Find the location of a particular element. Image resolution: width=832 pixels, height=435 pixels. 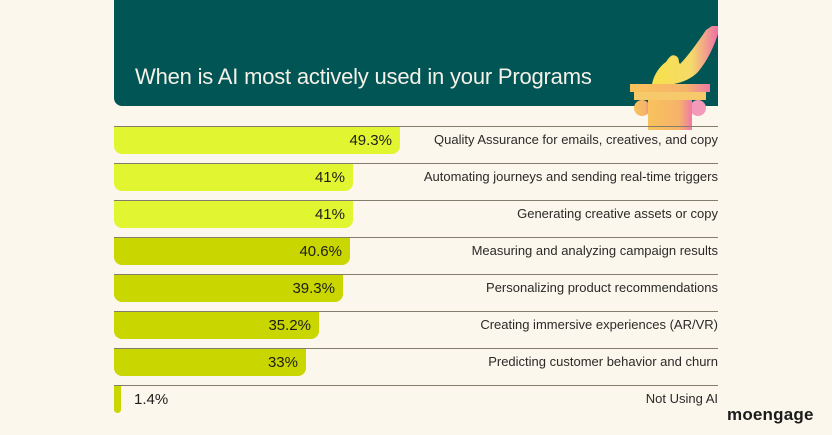

bar-label: Predicting customer behavior and churn is located at coordinates (603, 361).